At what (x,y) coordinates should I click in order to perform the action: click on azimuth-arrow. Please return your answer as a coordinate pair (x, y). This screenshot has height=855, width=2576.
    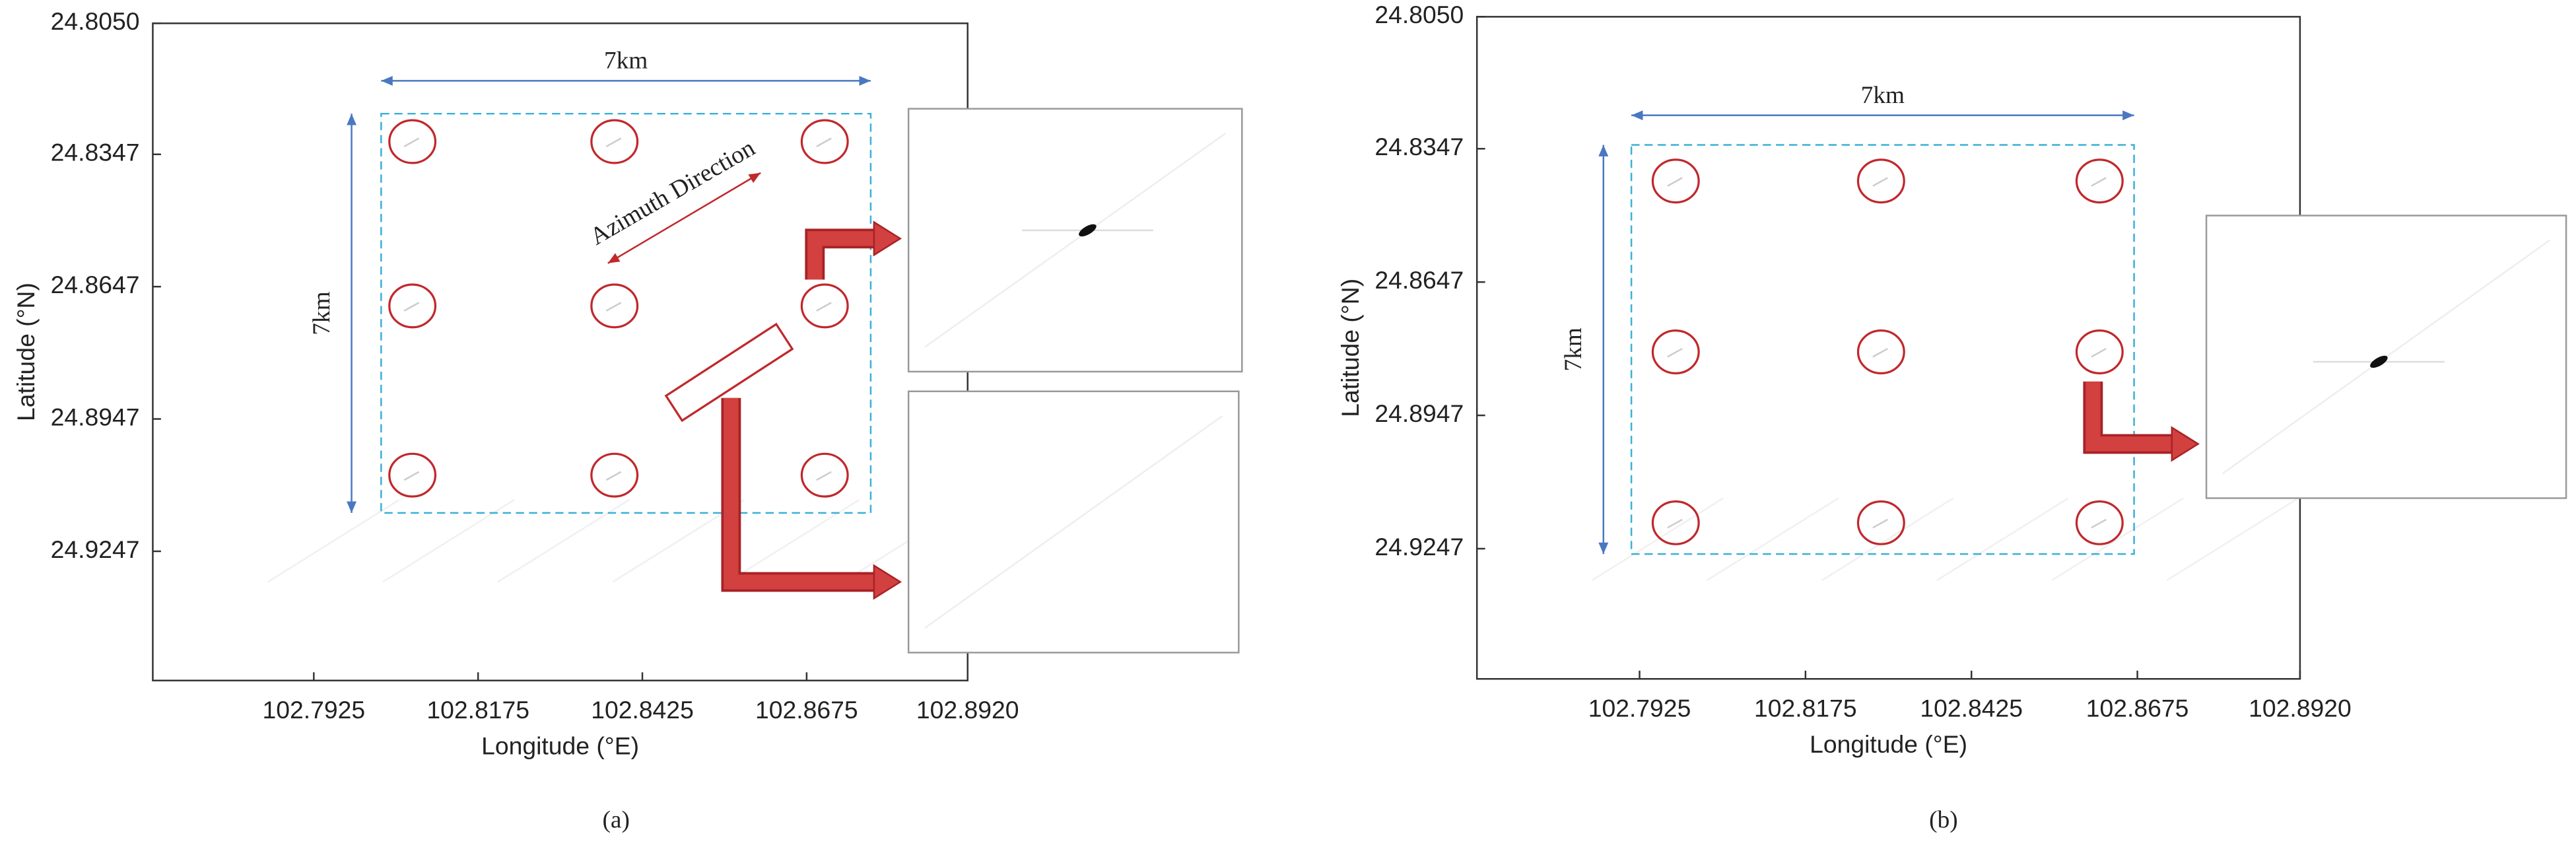
    Looking at the image, I should click on (684, 218).